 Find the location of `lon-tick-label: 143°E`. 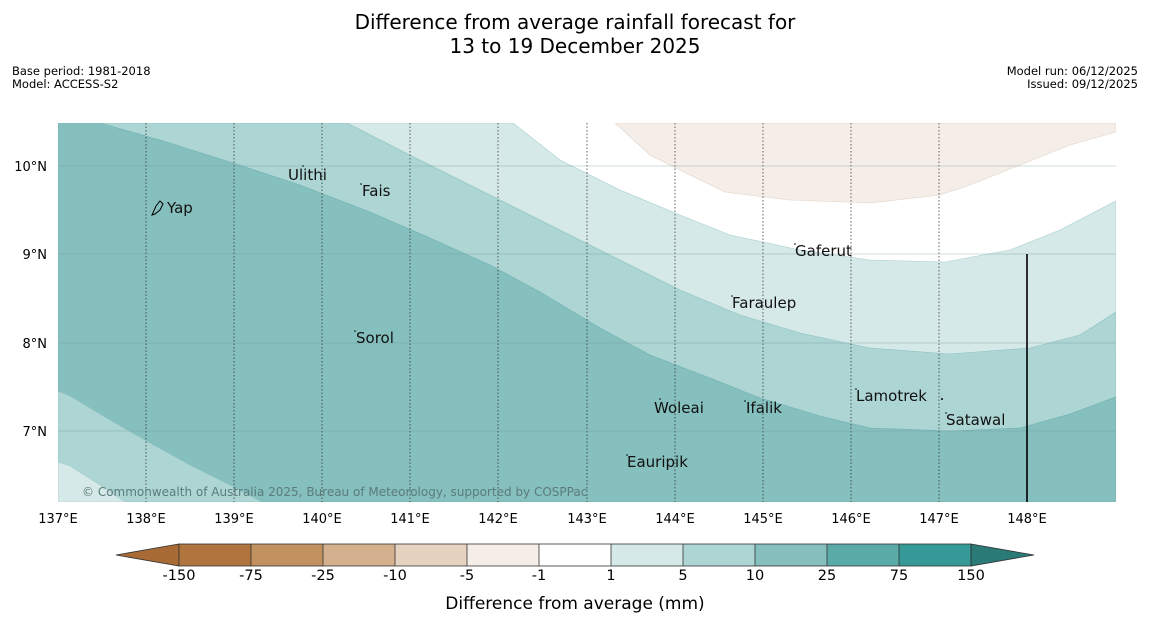

lon-tick-label: 143°E is located at coordinates (587, 519).